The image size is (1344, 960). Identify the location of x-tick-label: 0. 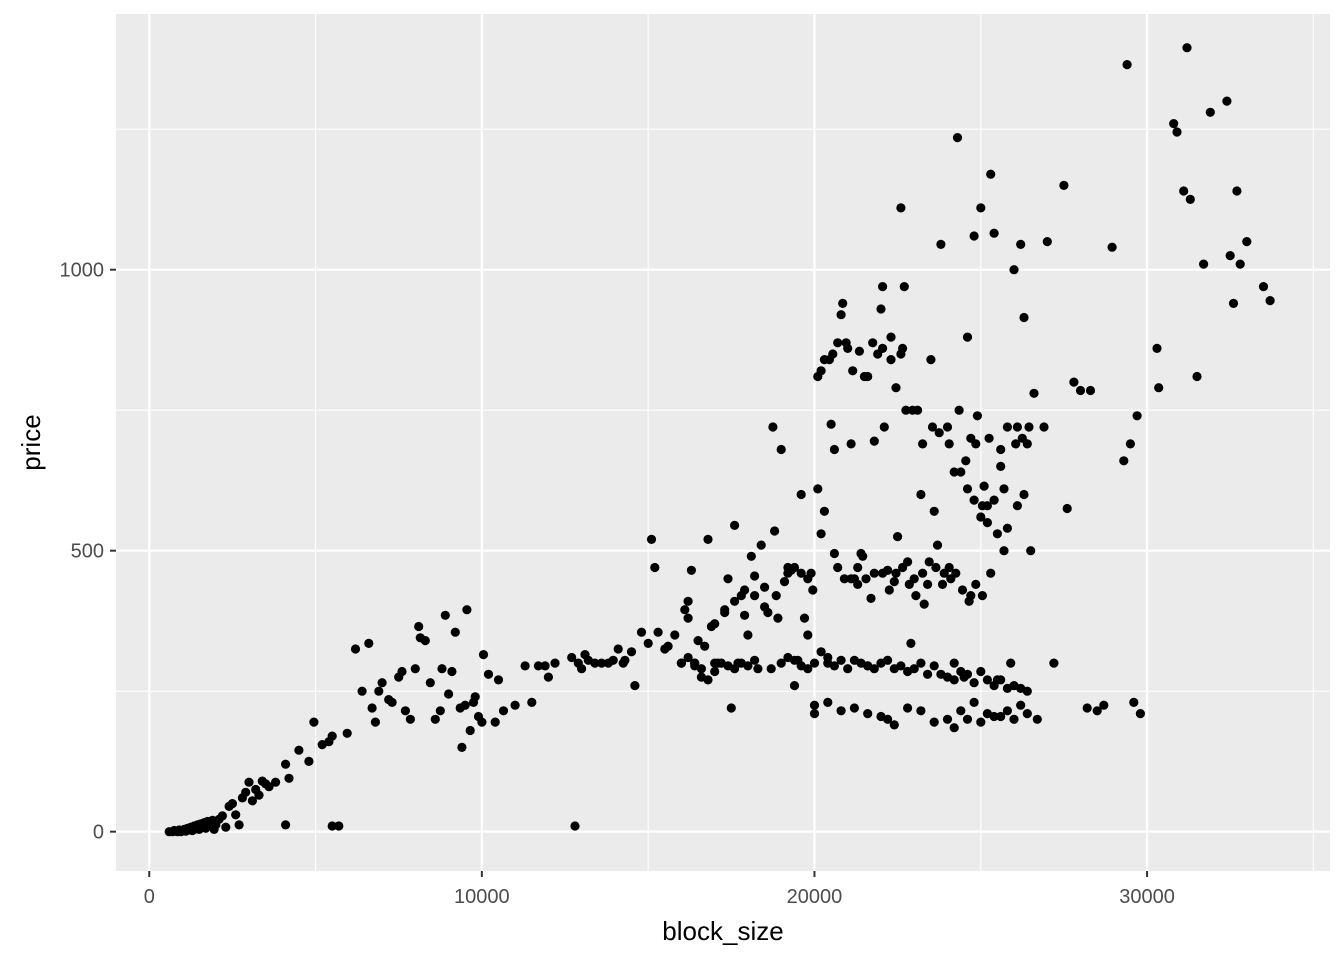
(149, 897).